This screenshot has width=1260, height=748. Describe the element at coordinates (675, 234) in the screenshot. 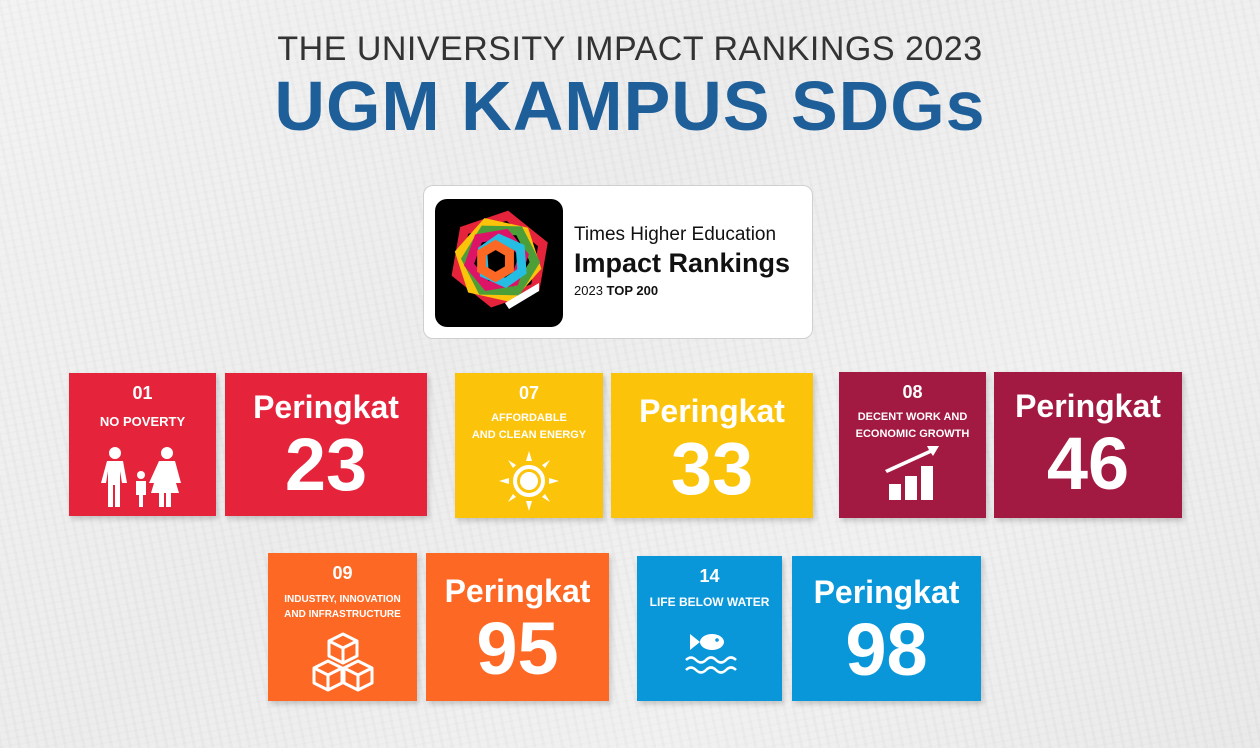

I see `badge-org: Times Higher Education` at that location.